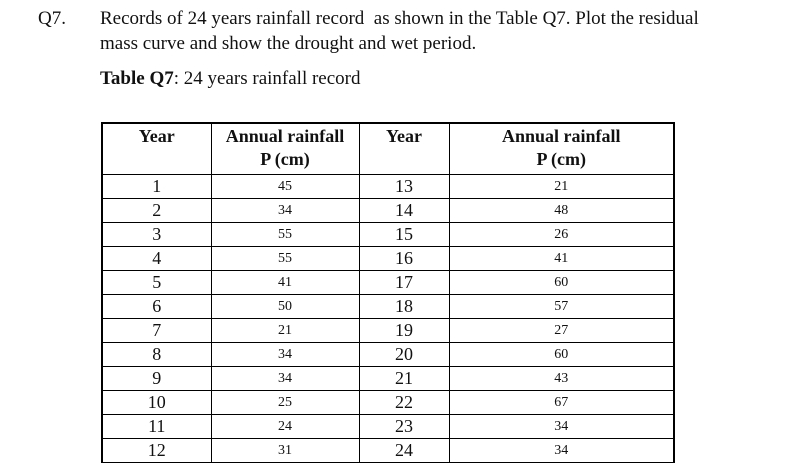  I want to click on rainfall-cell: 45, so click(285, 186).